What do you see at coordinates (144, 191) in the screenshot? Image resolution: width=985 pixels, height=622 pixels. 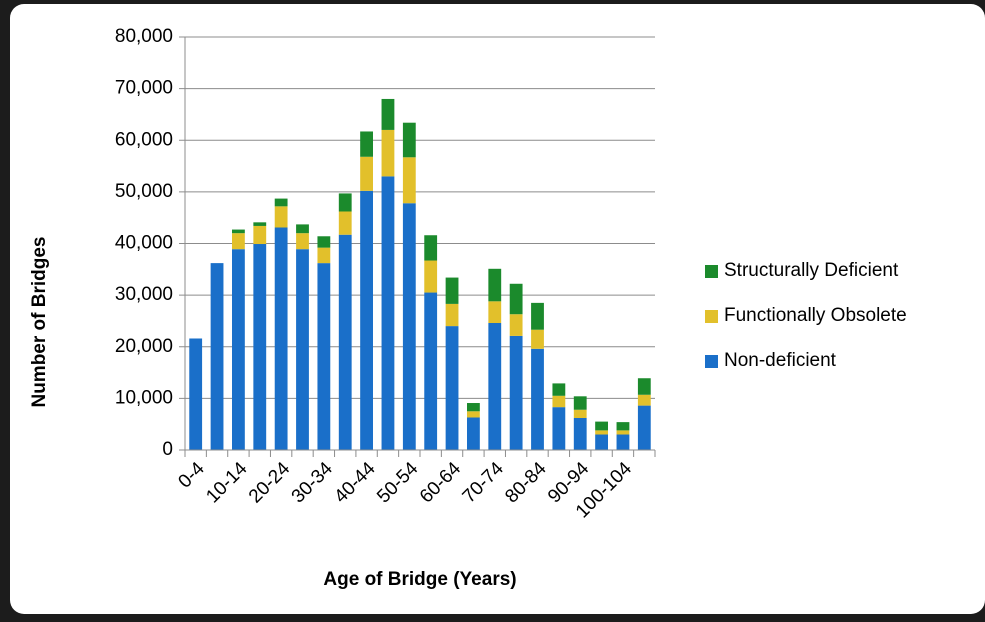 I see `y-tick-label: 50,000` at bounding box center [144, 191].